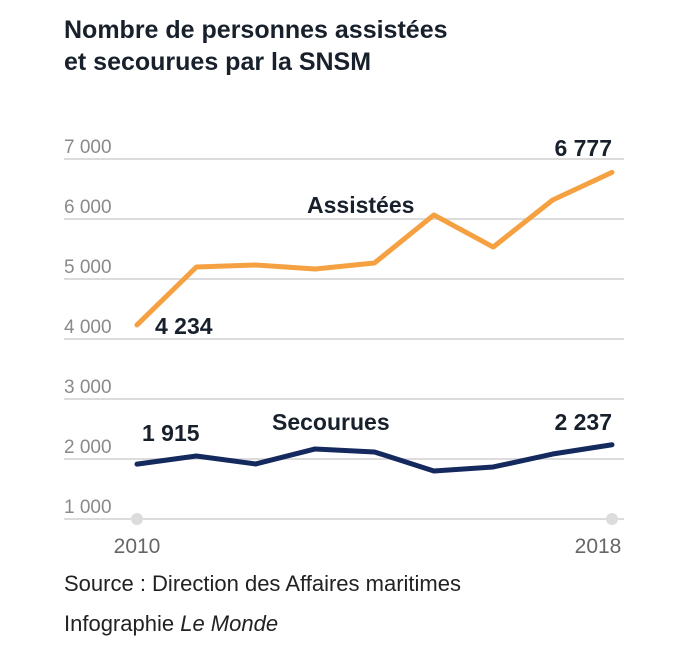 The width and height of the screenshot is (688, 656). Describe the element at coordinates (88, 327) in the screenshot. I see `y-tick-label: 4 000` at that location.